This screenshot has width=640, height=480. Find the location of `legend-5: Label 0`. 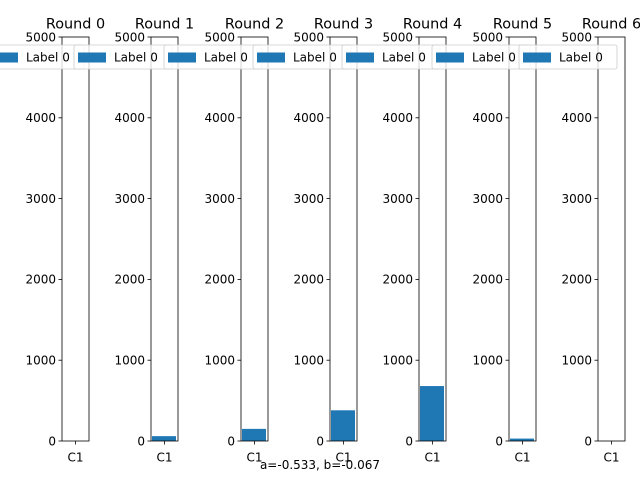

legend-5: Label 0 is located at coordinates (481, 57).